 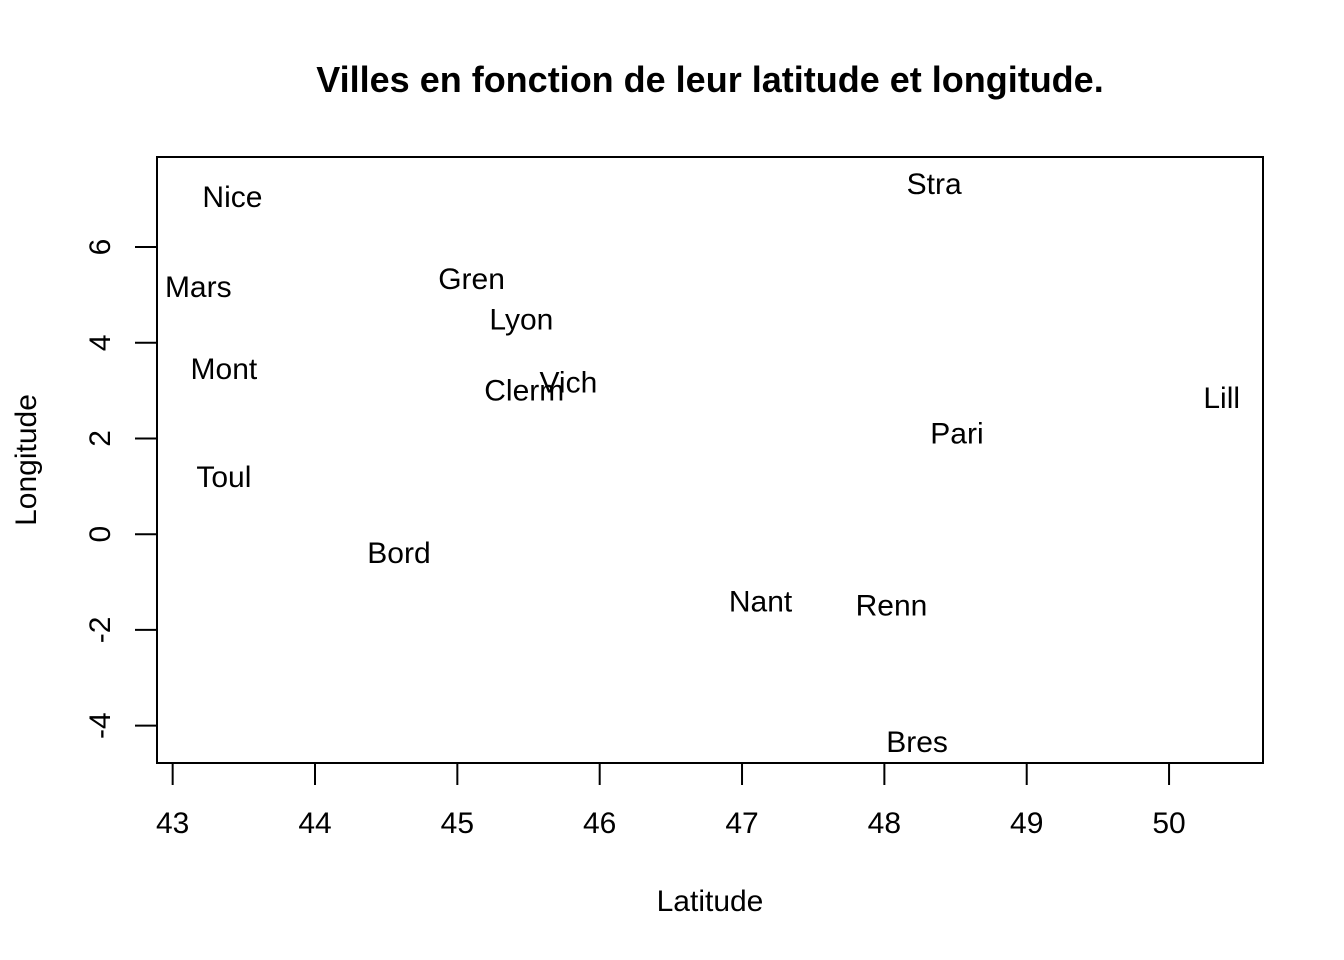 I want to click on x-tick-label: 43, so click(x=172, y=823).